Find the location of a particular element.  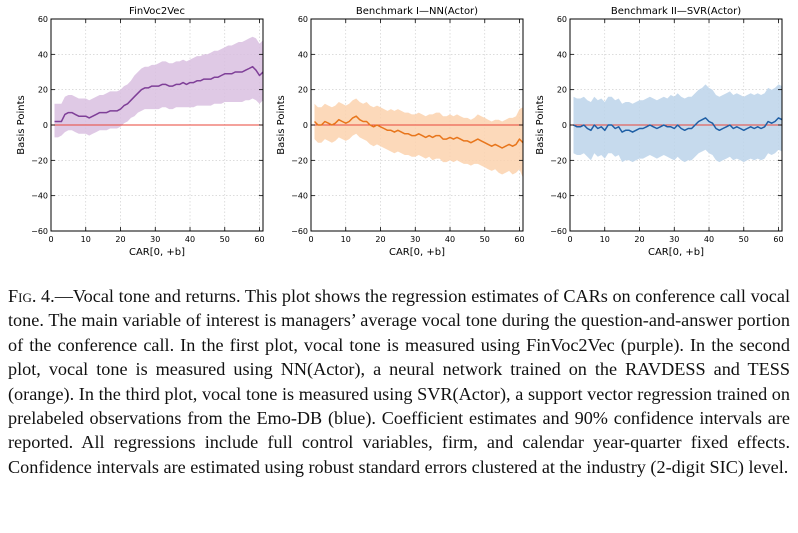

chart-title: Benchmark I—NN(Actor) is located at coordinates (417, 11).